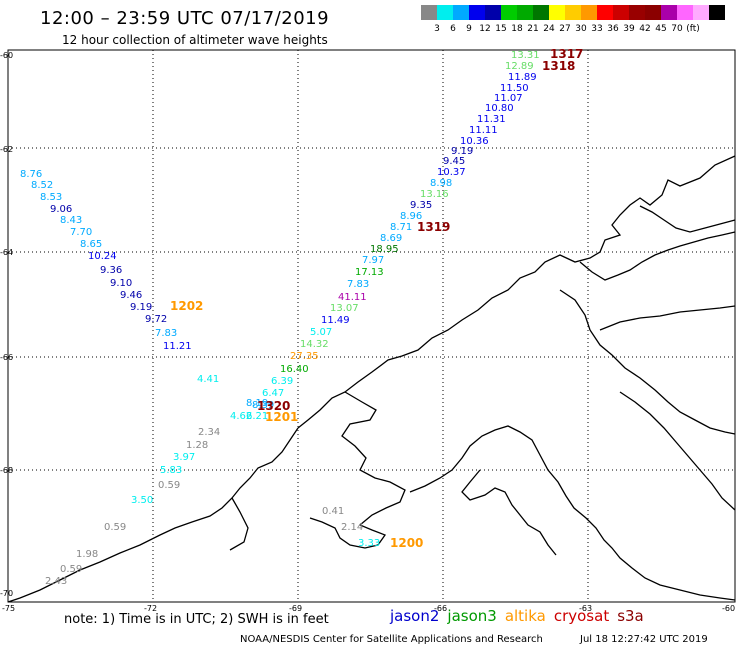  What do you see at coordinates (369, 543) in the screenshot?
I see `track-d-value: 3.33` at bounding box center [369, 543].